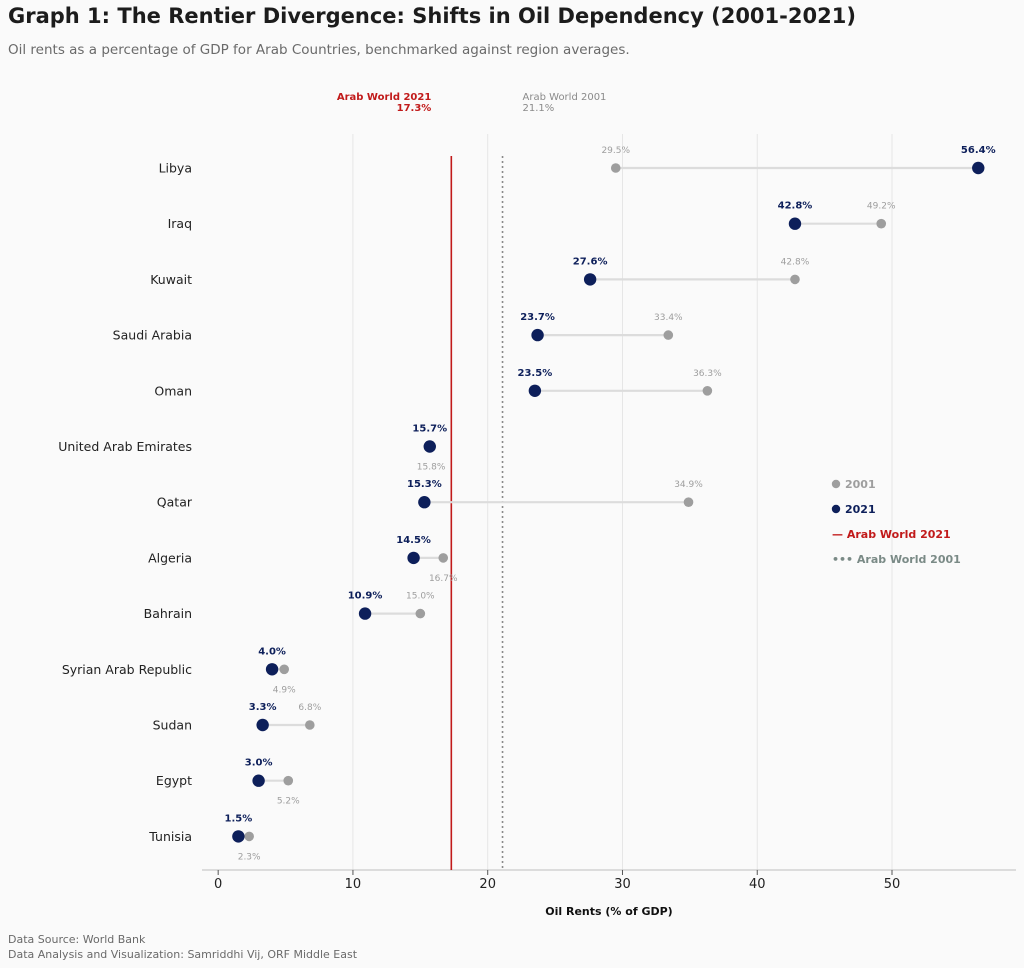 The width and height of the screenshot is (1024, 968). What do you see at coordinates (125, 446) in the screenshot?
I see `category-label: United Arab Emirates` at bounding box center [125, 446].